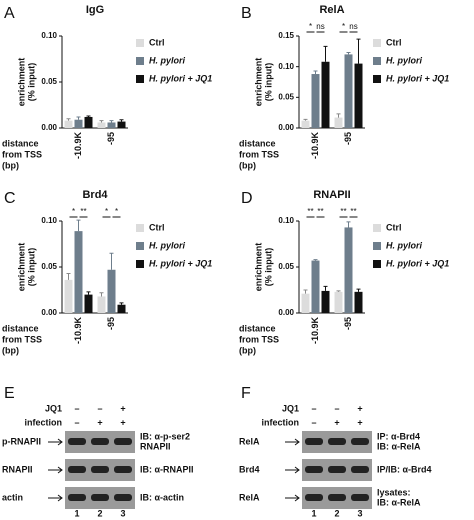 The height and width of the screenshot is (520, 474). I want to click on row-label: p-RNAPII, so click(21, 441).